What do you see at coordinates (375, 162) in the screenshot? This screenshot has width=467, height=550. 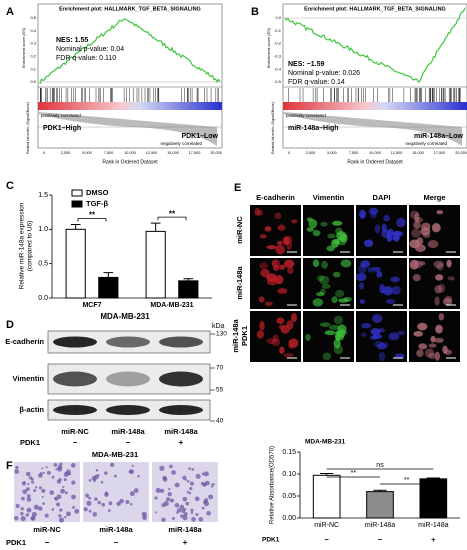 I see `axis-label: Rank in Ordered Dataset` at bounding box center [375, 162].